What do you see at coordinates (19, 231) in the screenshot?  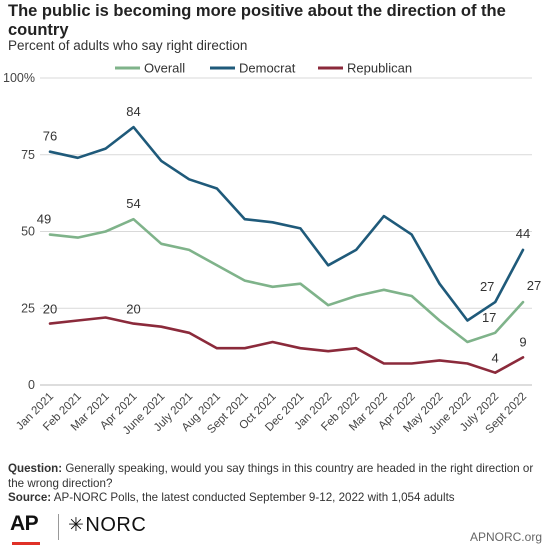 I see `y-axis: 0 25 50 75 100%` at bounding box center [19, 231].